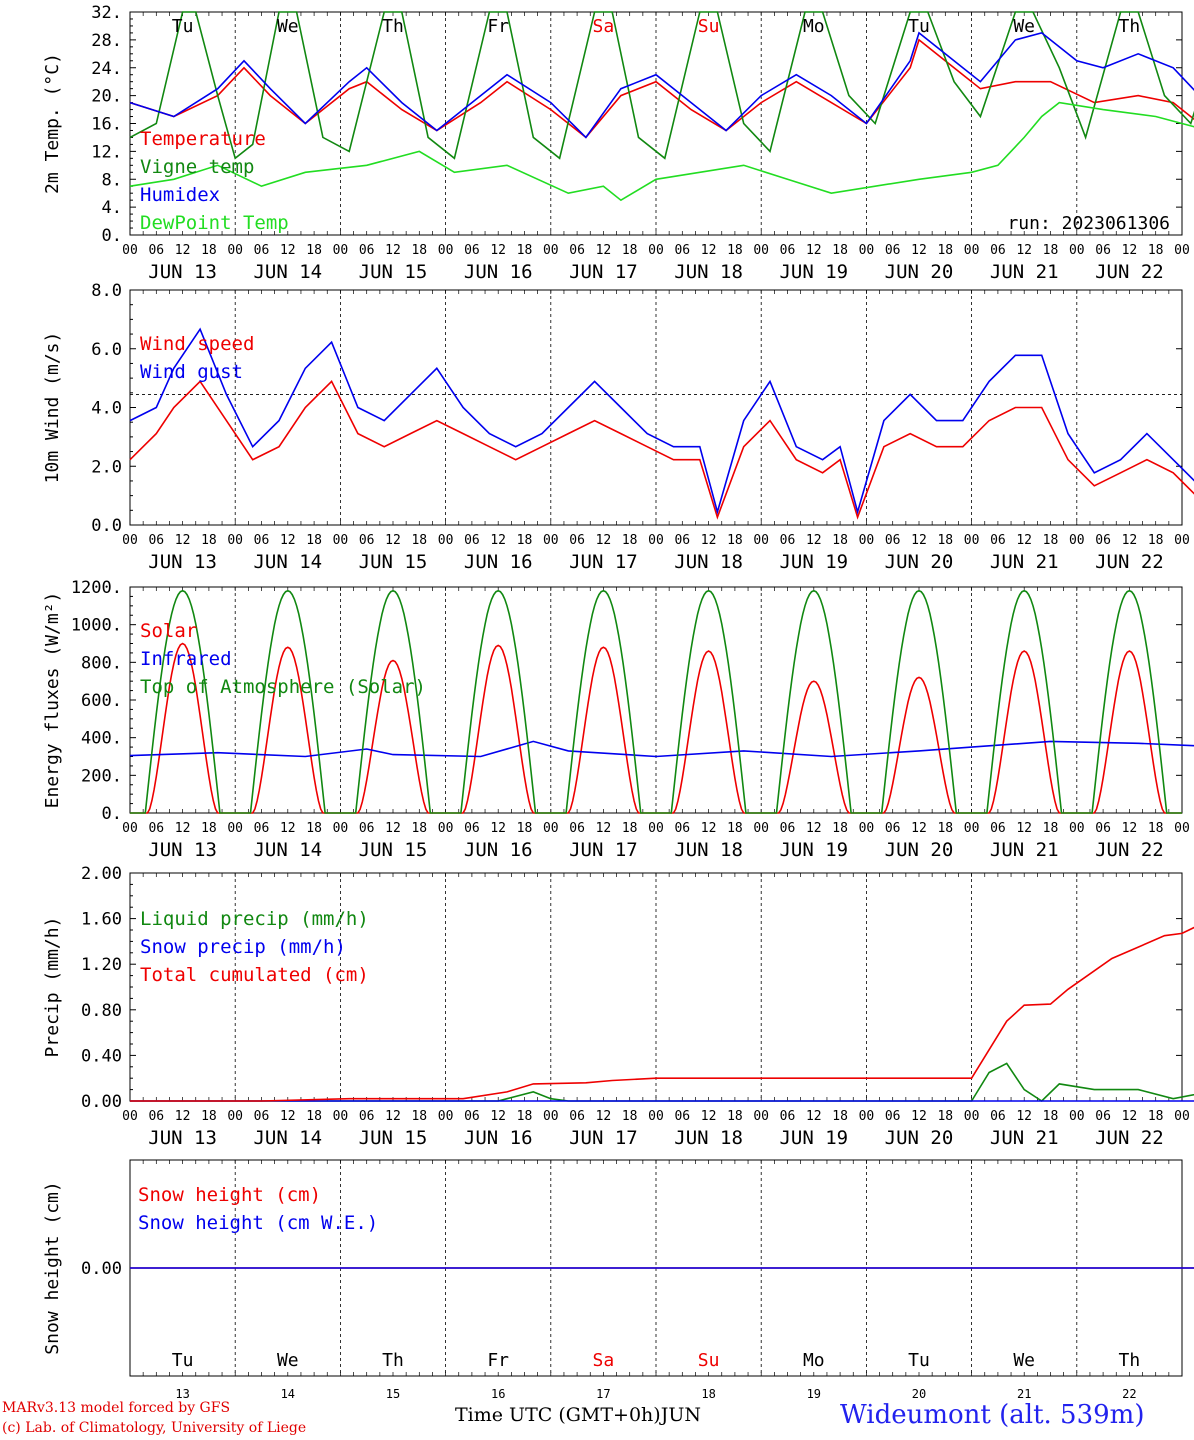  What do you see at coordinates (578, 1415) in the screenshot?
I see `x-axis-title: Time UTC (GMT+0h)JUN` at bounding box center [578, 1415].